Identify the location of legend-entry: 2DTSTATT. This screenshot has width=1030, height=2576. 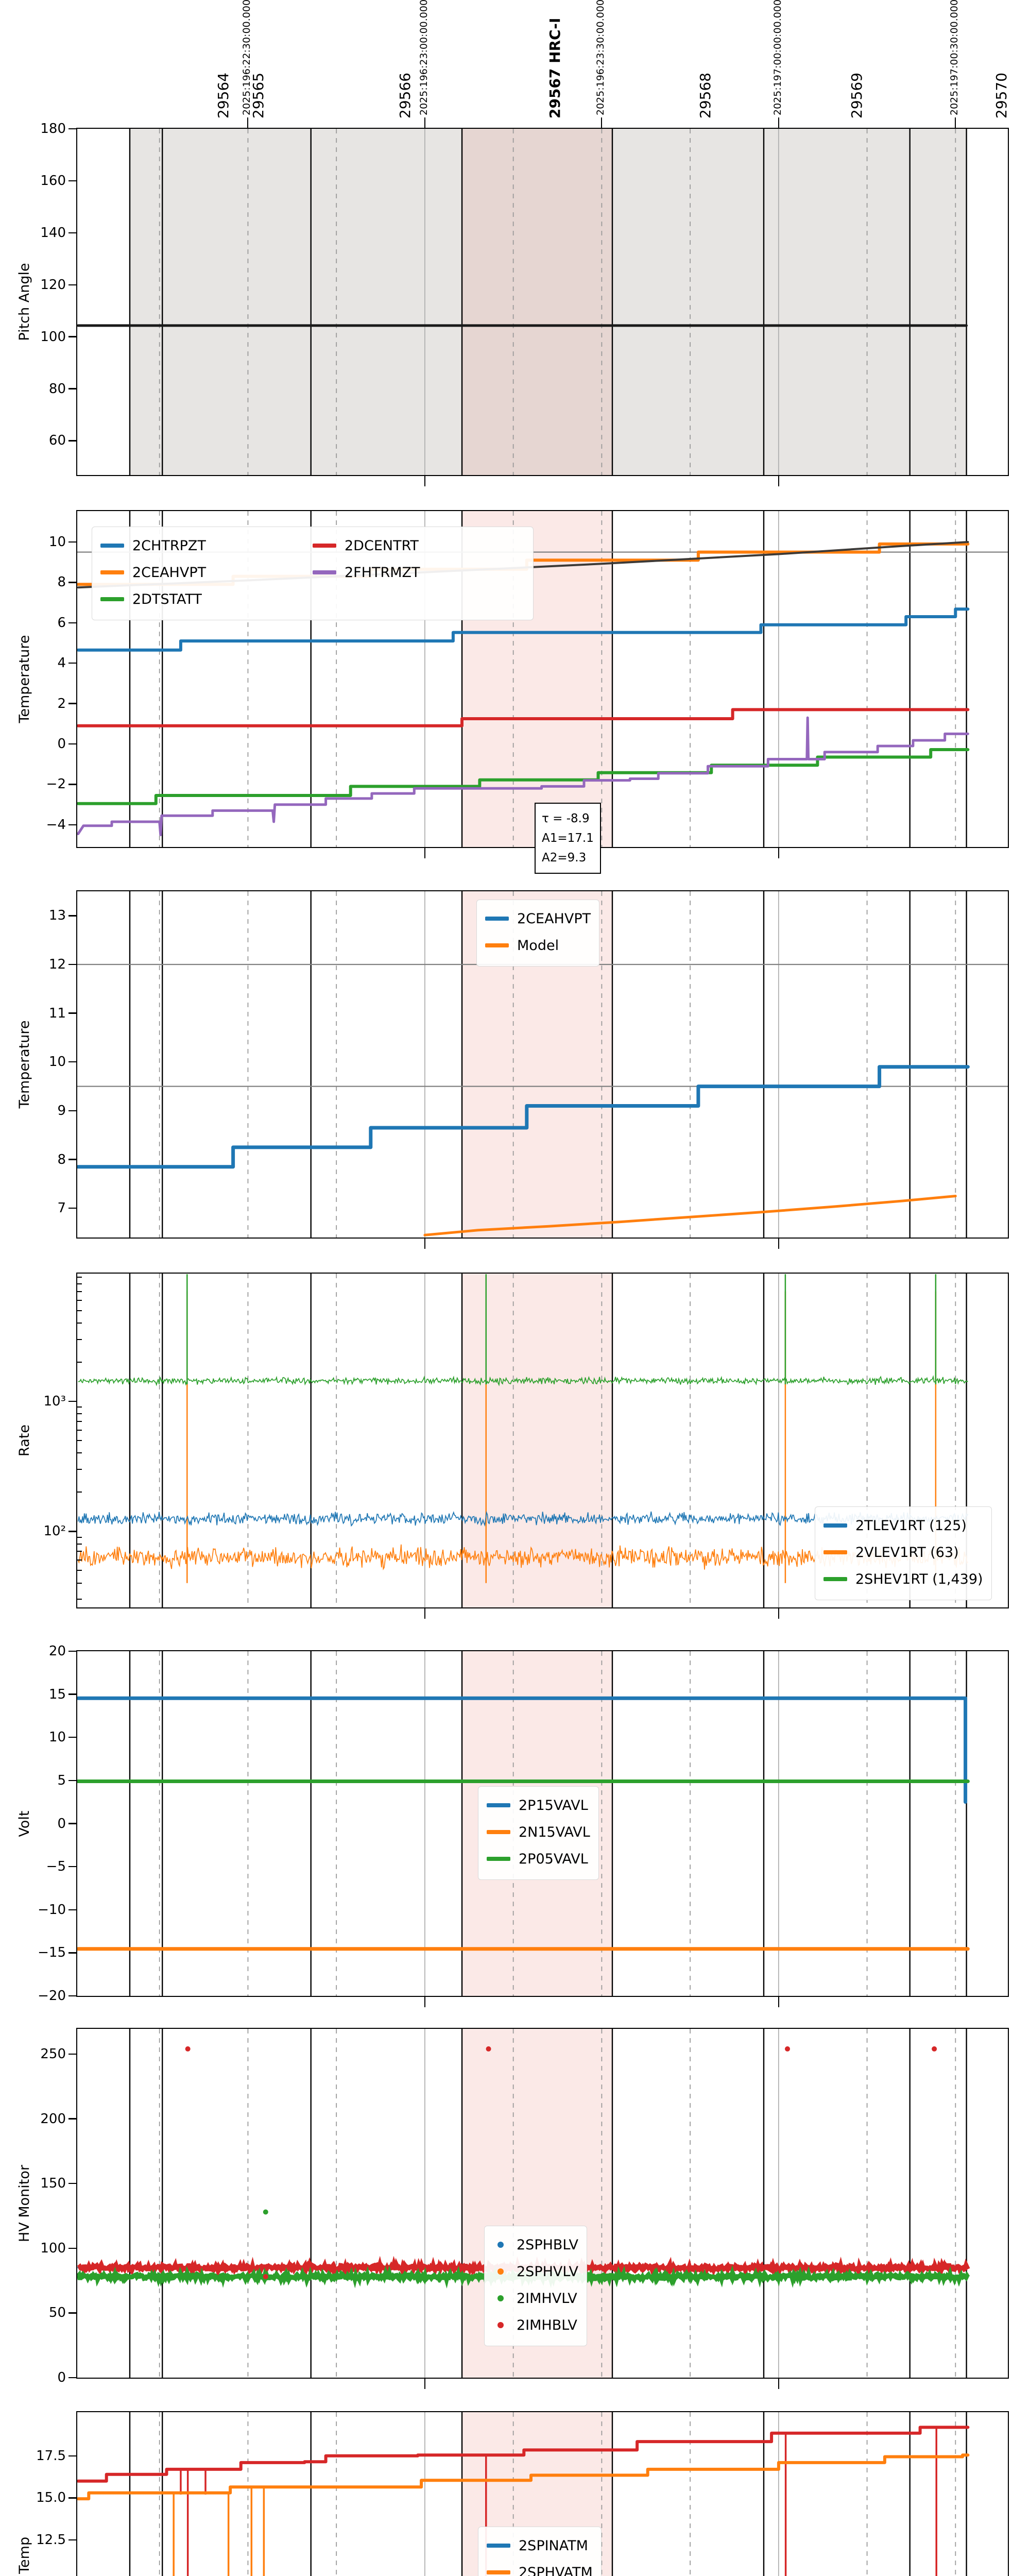
(206, 600).